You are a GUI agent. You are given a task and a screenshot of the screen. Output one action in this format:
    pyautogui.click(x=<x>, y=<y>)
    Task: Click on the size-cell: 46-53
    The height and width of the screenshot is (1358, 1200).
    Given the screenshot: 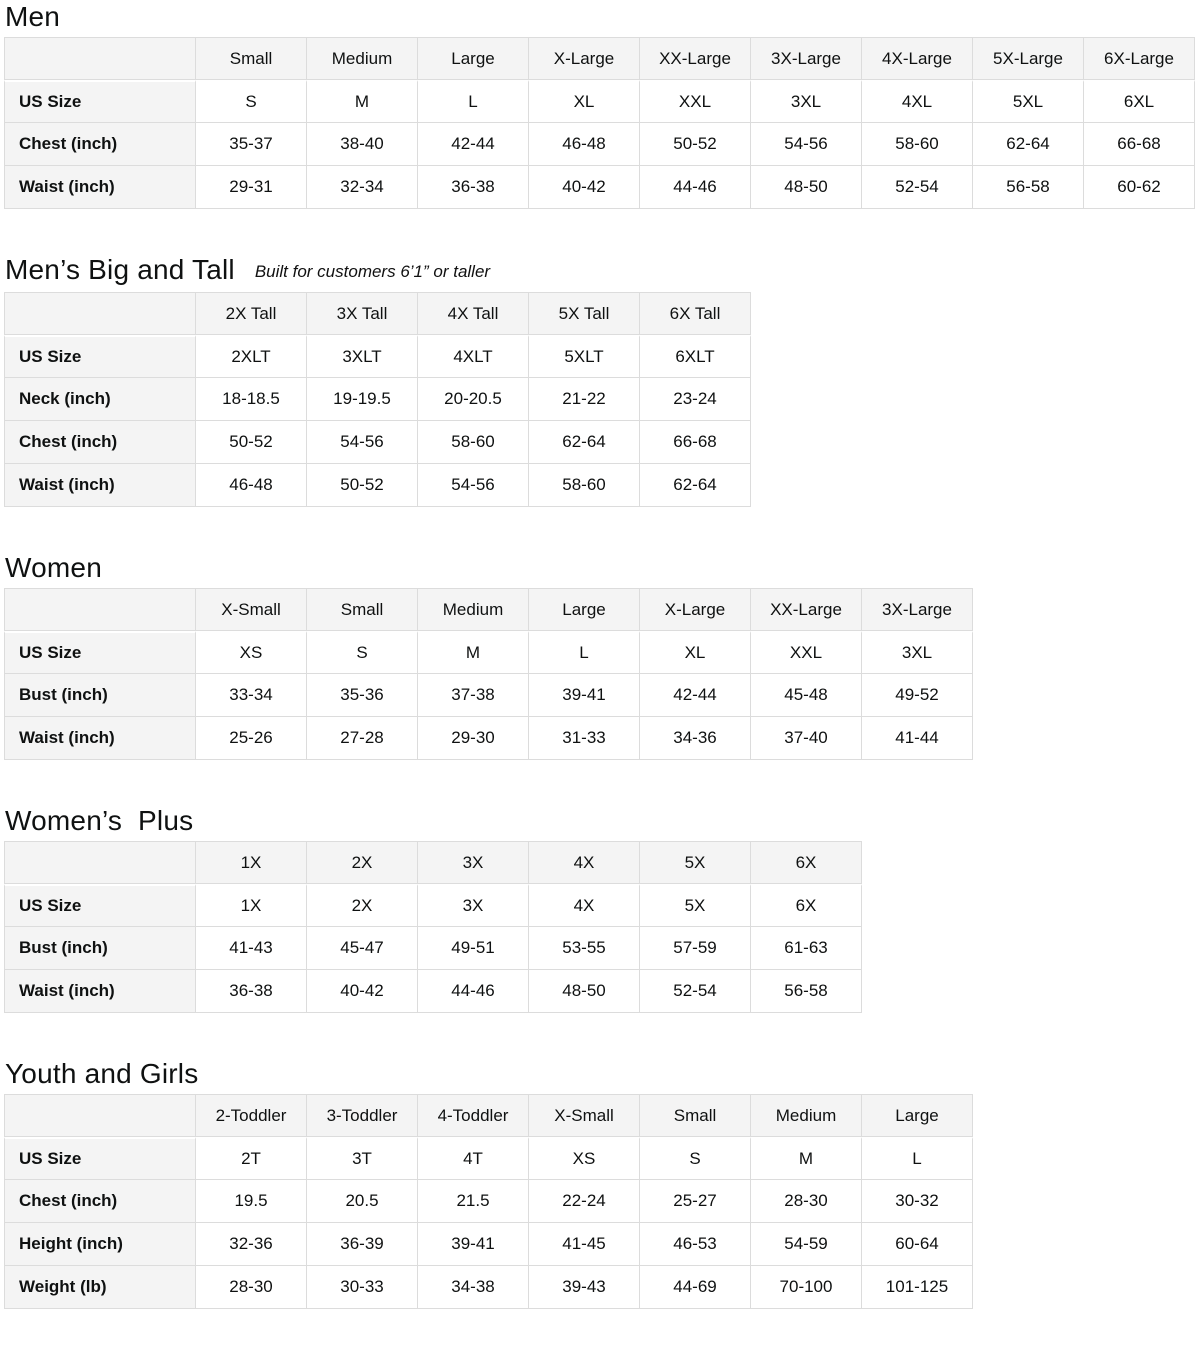 What is the action you would take?
    pyautogui.click(x=695, y=1244)
    